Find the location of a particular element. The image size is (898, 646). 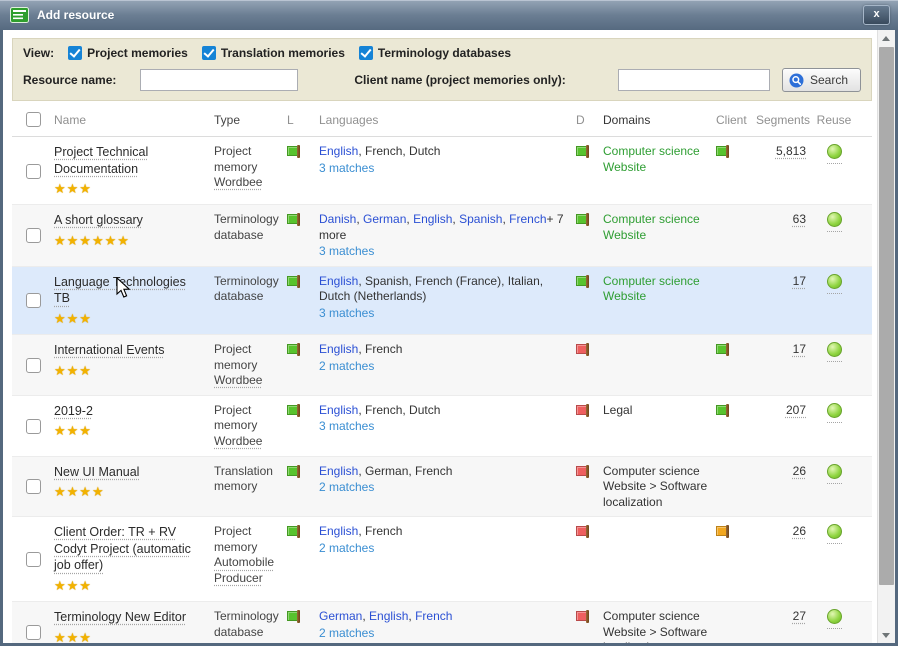

resource-name-input is located at coordinates (219, 80).